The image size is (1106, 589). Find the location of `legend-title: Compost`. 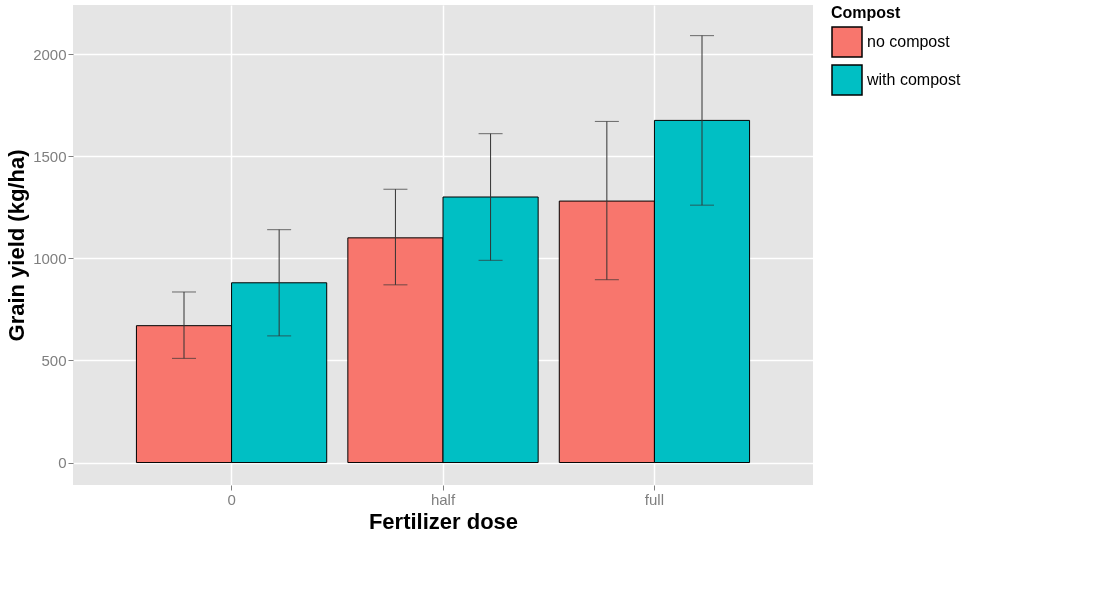

legend-title: Compost is located at coordinates (866, 12).